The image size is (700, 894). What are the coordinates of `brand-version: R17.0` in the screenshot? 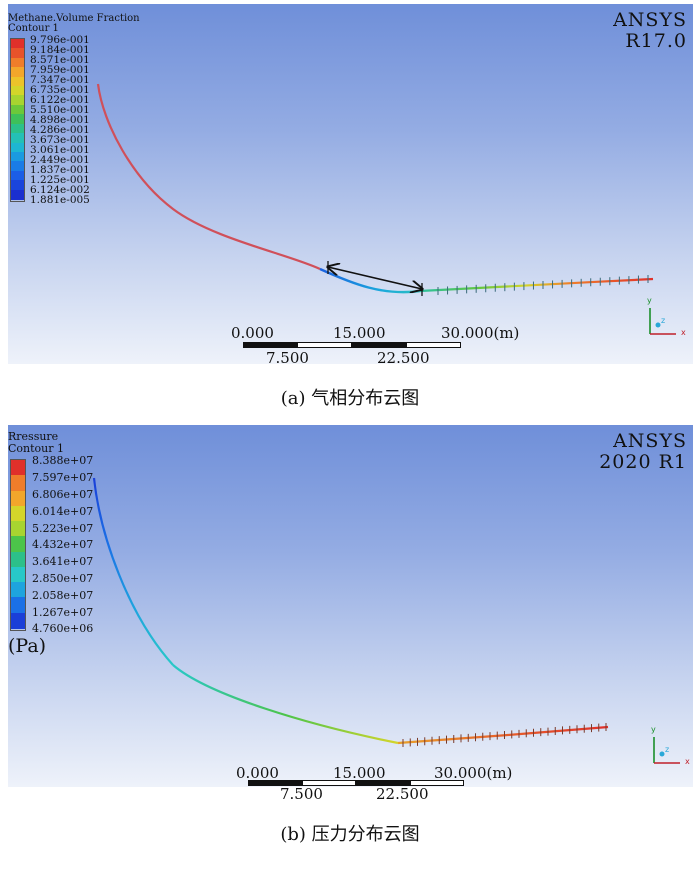 It's located at (656, 41).